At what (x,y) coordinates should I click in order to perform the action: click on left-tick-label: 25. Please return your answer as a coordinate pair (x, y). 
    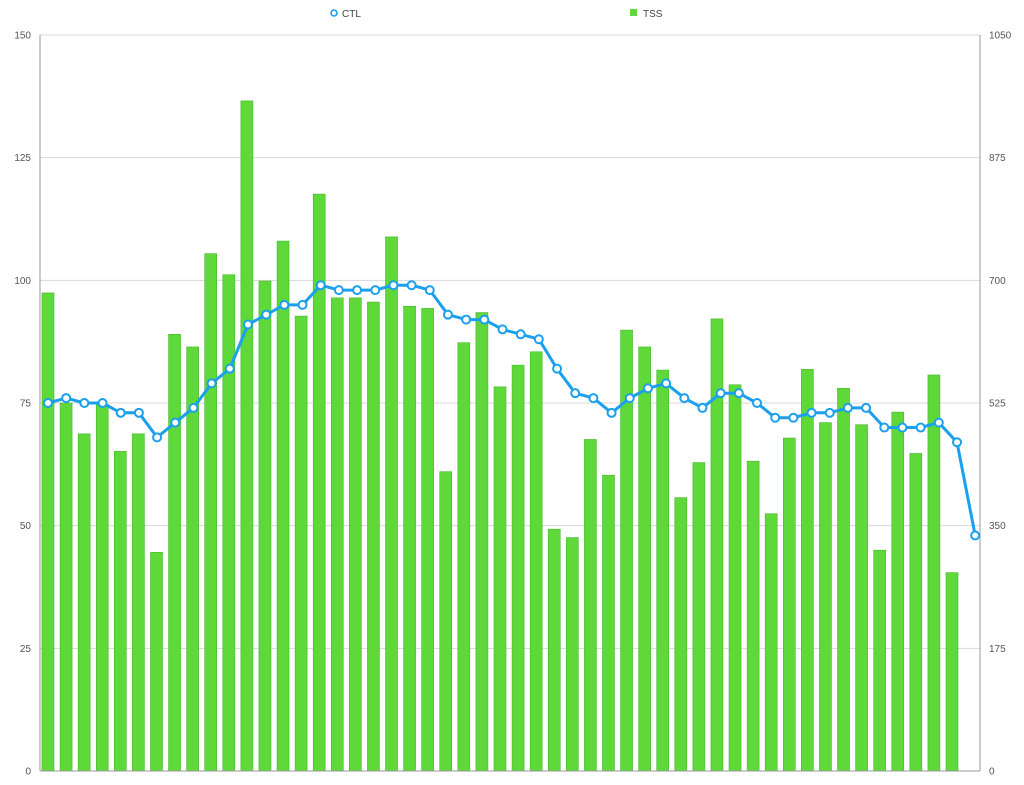
    Looking at the image, I should click on (26, 649).